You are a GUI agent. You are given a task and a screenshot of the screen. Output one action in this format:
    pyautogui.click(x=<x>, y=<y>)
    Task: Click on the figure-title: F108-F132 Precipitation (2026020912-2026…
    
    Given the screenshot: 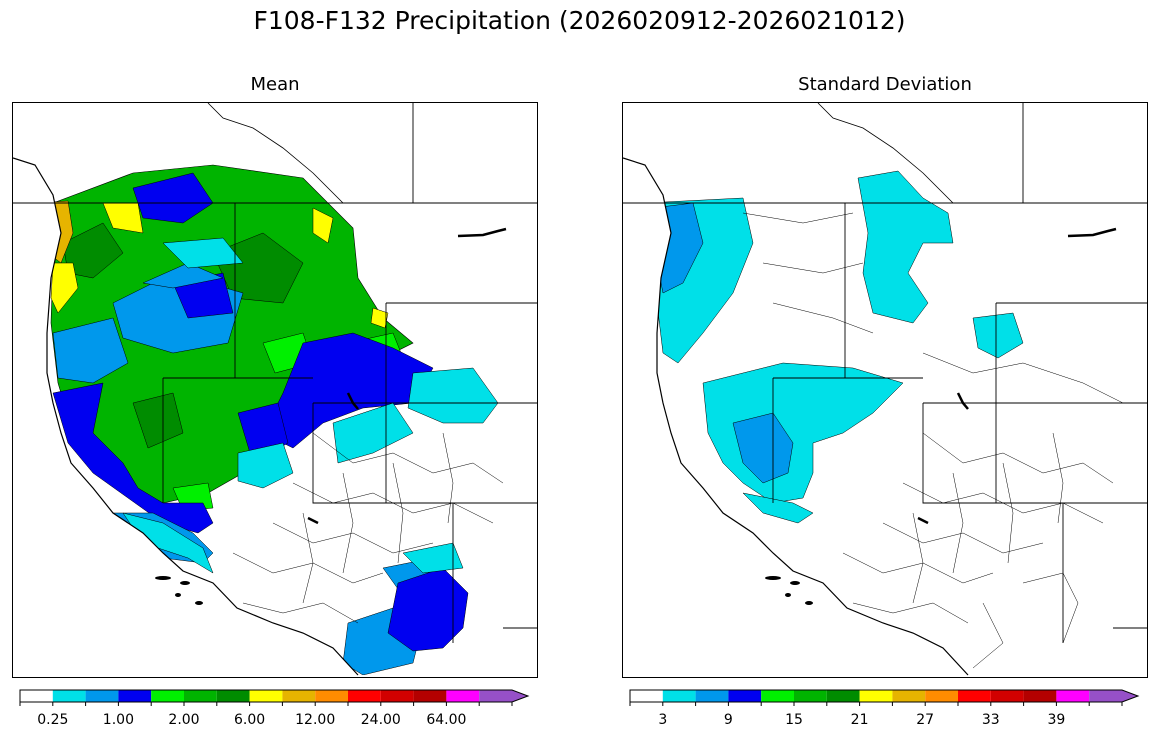 What is the action you would take?
    pyautogui.click(x=579, y=20)
    